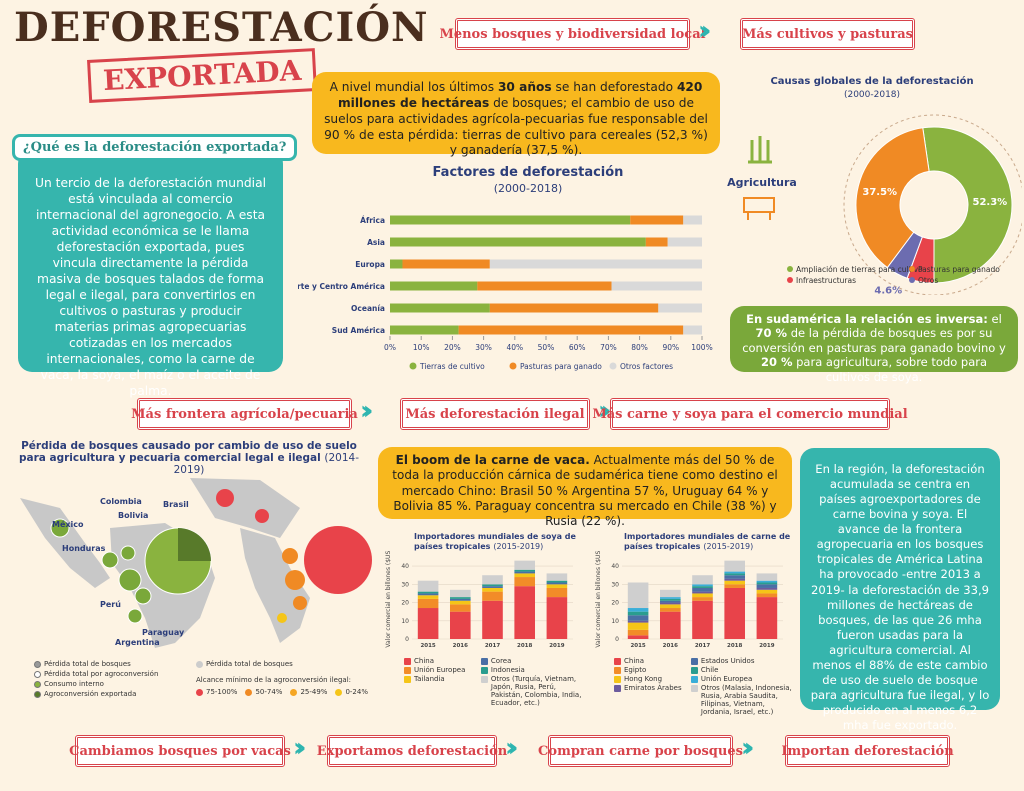 Image resolution: width=1024 pixels, height=791 pixels. I want to click on text-part: El boom de la carne de vaca., so click(492, 460).